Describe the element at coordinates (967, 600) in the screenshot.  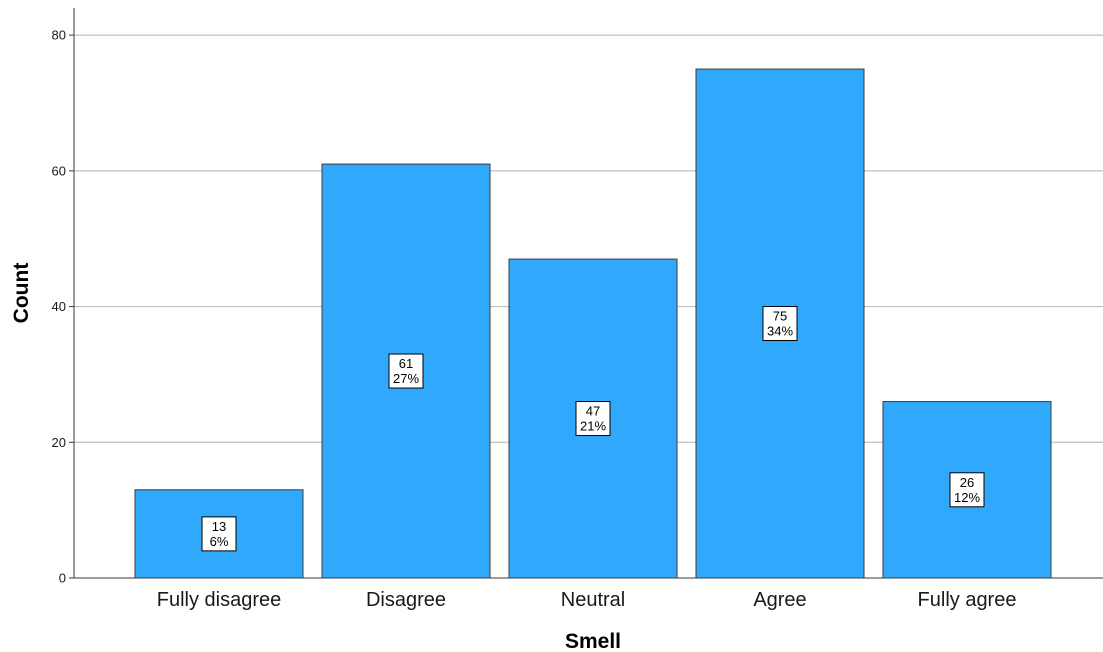
I see `x-tick-label: Fully agree` at that location.